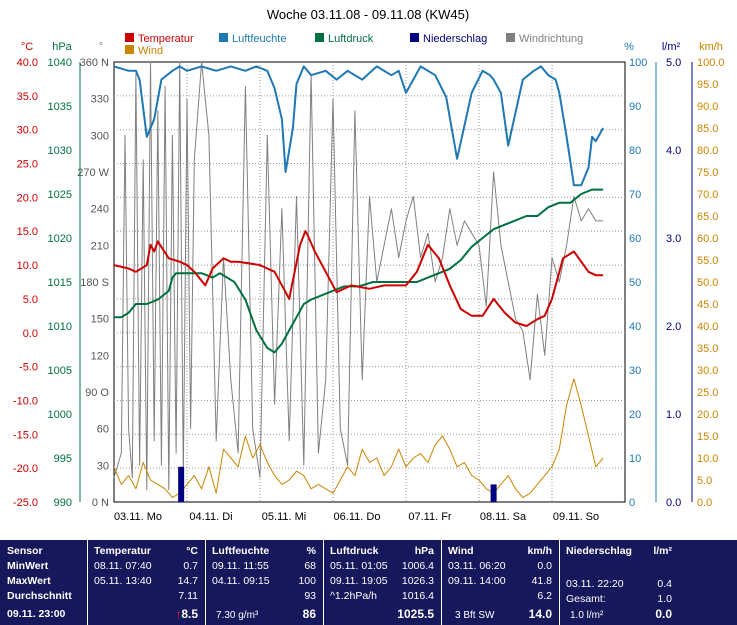  I want to click on pressure-tick-label: 1015, so click(60, 283).